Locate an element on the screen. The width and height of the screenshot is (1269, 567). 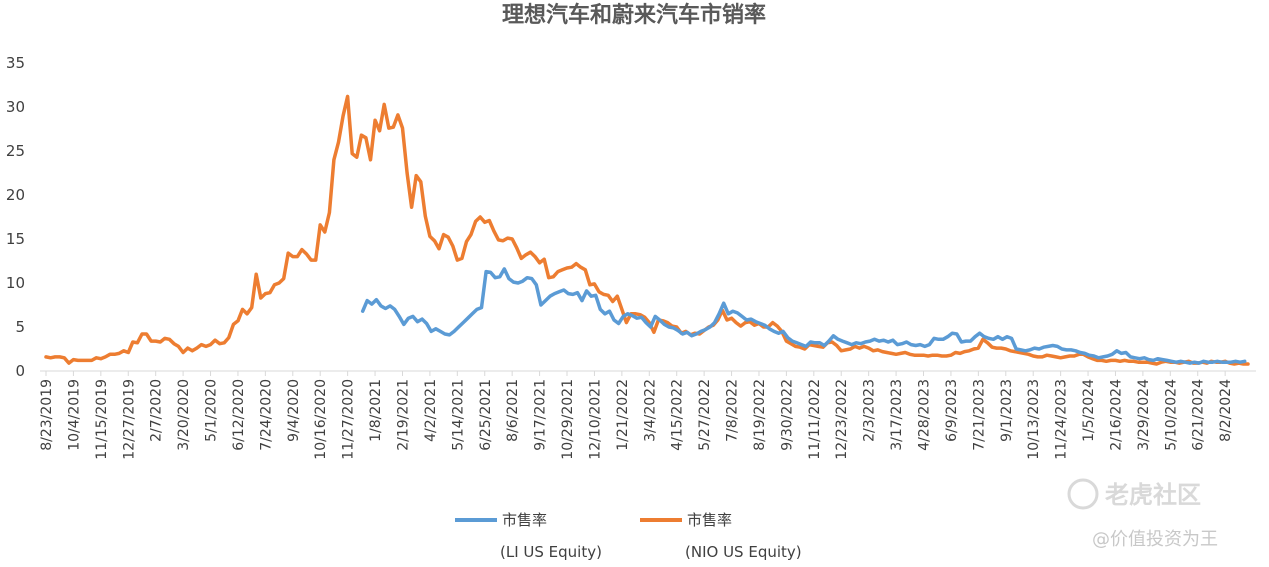
x-tick-label: 4/28/2023 is located at coordinates (925, 415).